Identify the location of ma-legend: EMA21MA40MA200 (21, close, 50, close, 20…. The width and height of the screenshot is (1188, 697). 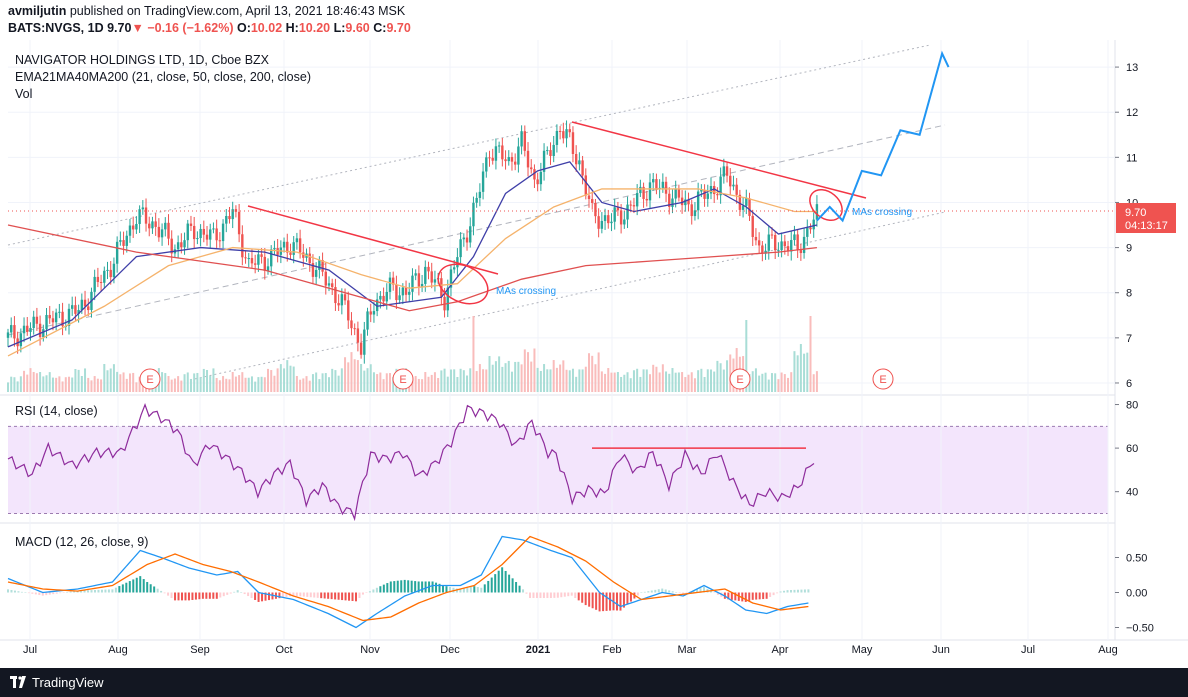
(163, 77).